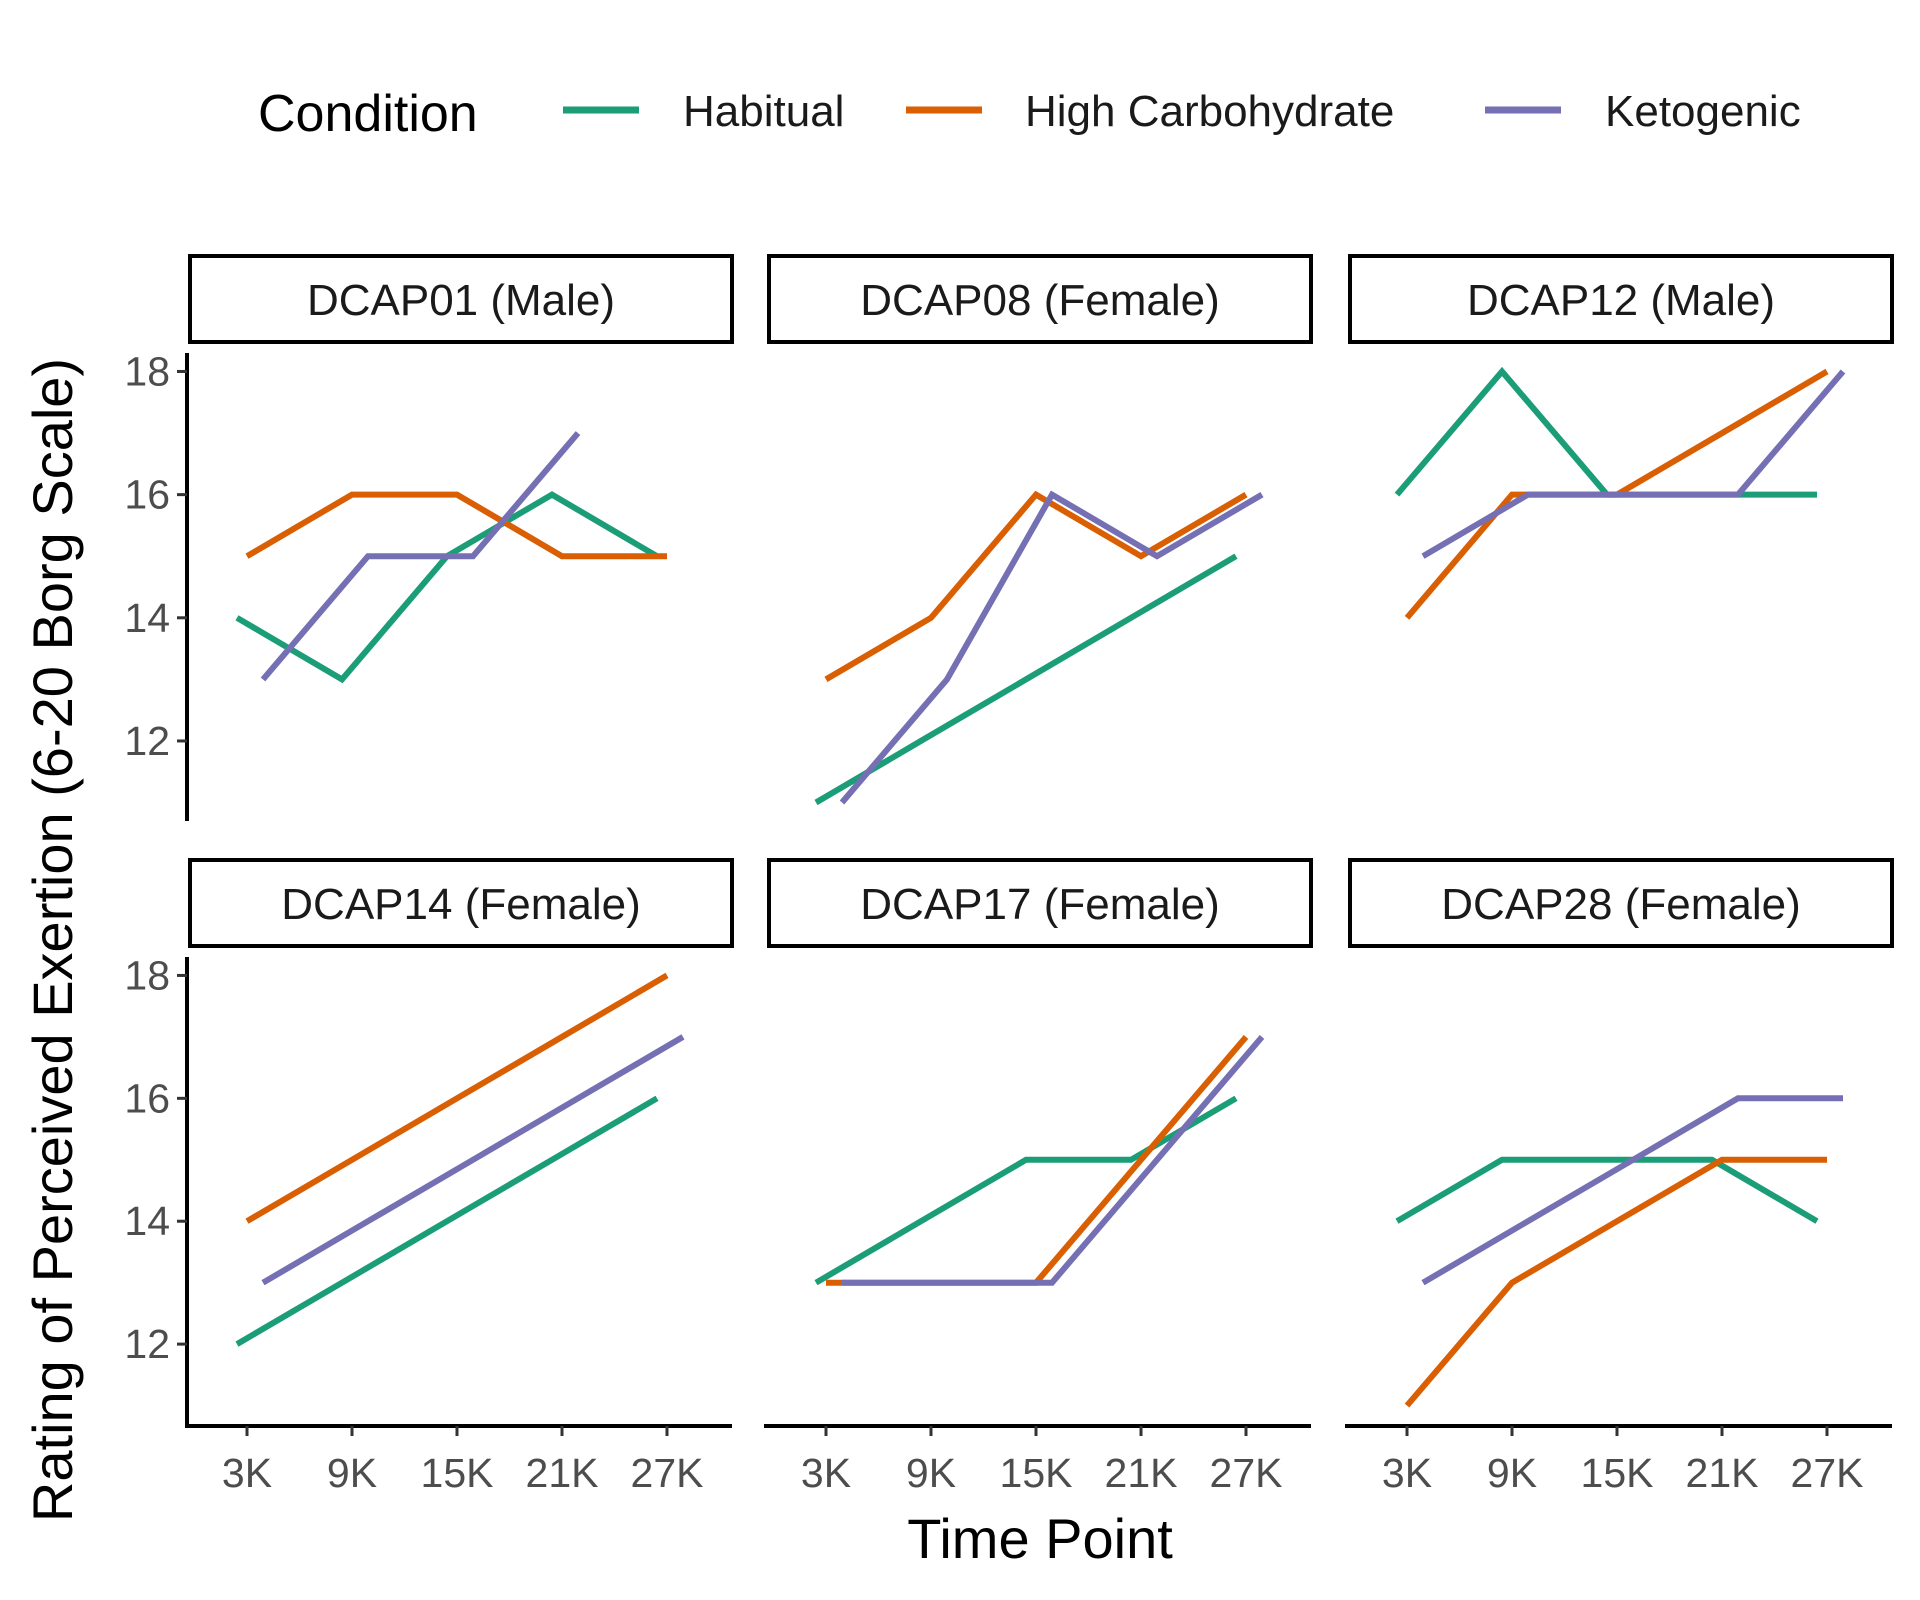 This screenshot has width=1920, height=1600. I want to click on panel: DCAP28 (Female) 3K 9K 15K 21K 27K, so click(1619, 1177).